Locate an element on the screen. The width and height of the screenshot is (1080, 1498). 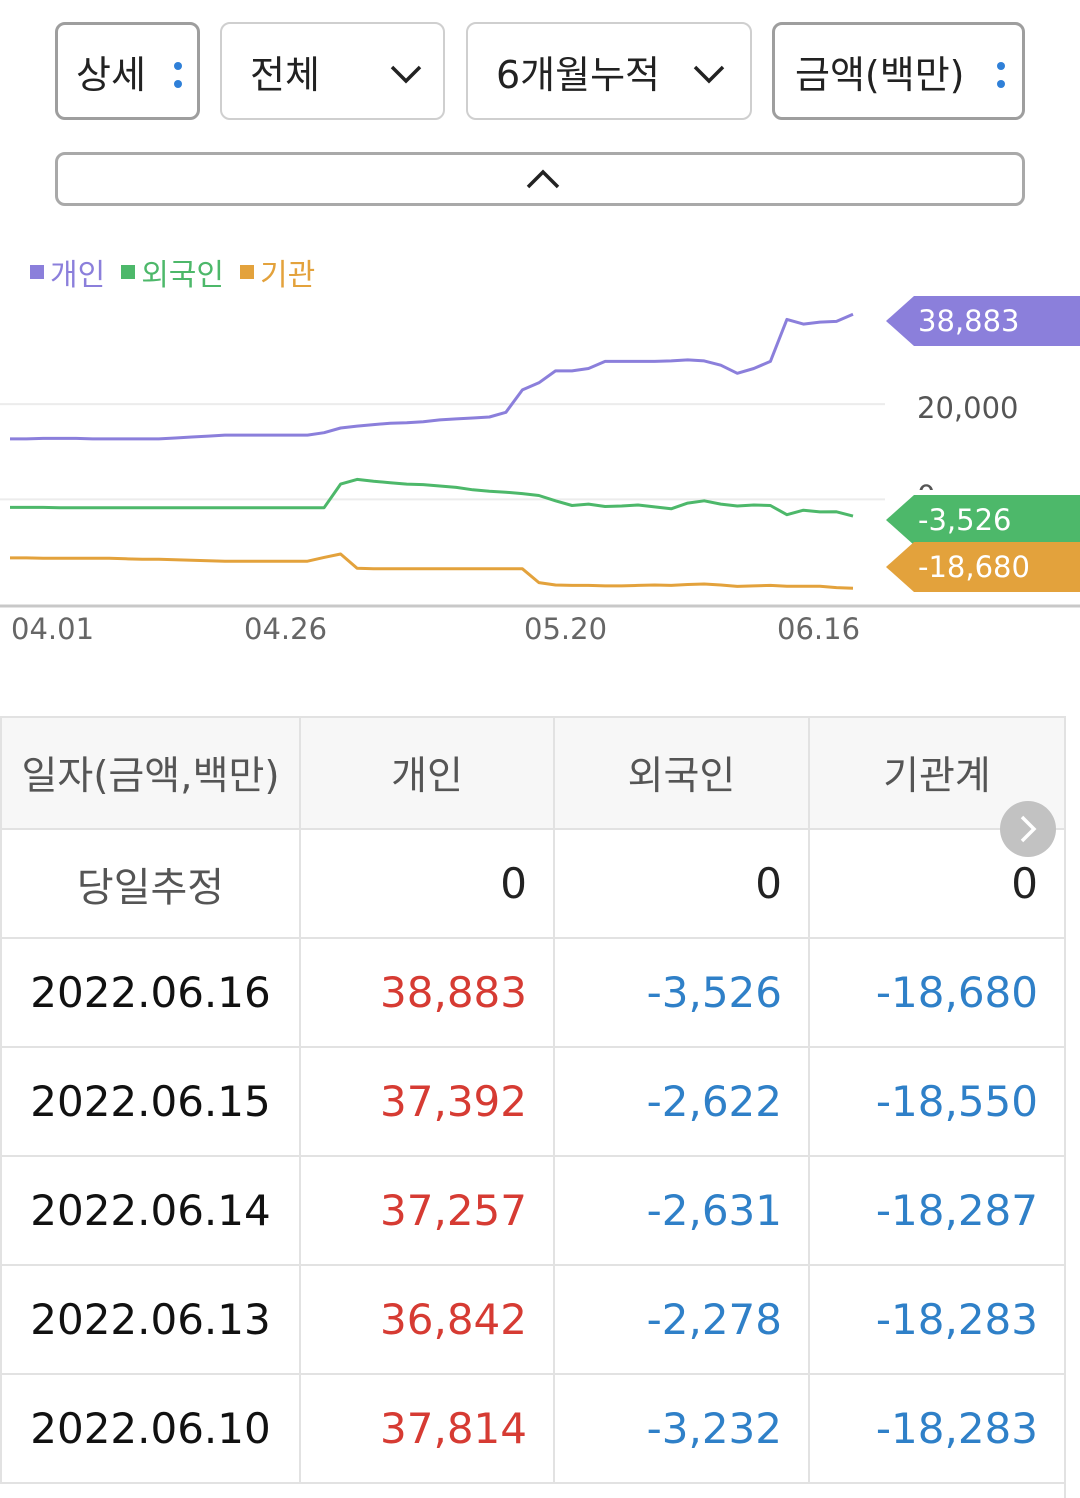
end-value-tag-institution: -18,680 is located at coordinates (983, 567).